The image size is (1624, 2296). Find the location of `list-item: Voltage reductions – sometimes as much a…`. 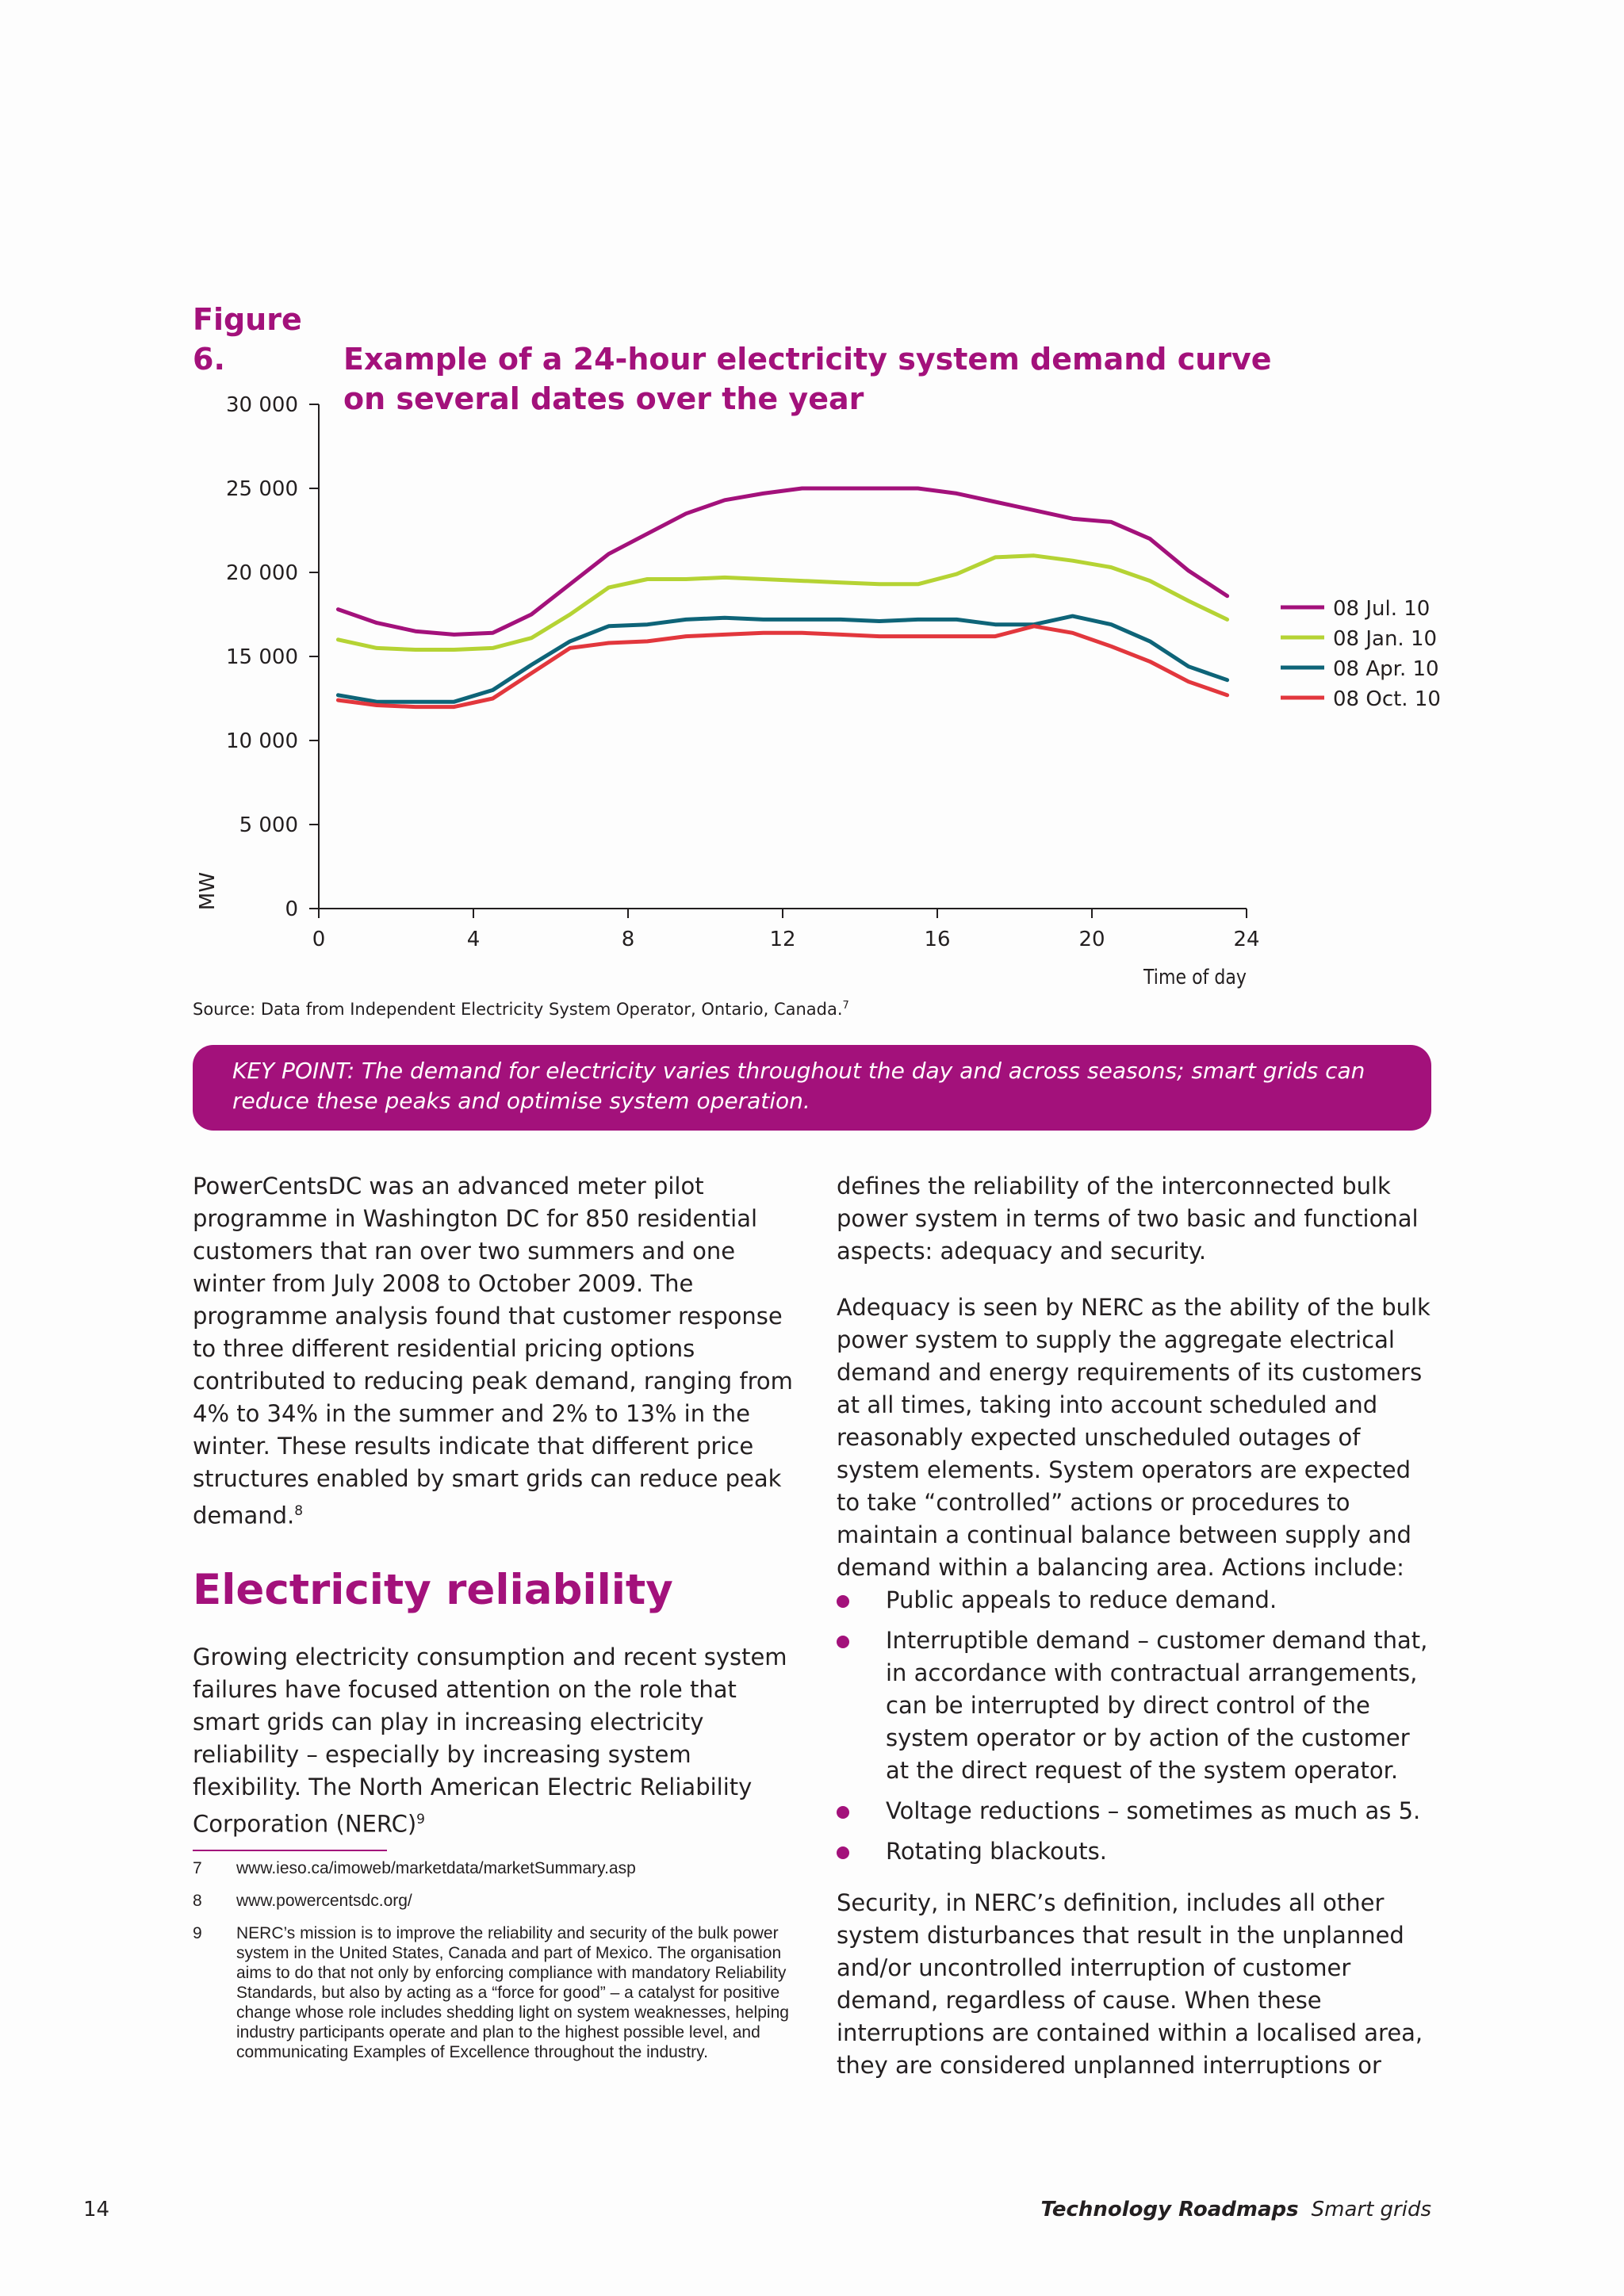

list-item: Voltage reductions – sometimes as much a… is located at coordinates (1138, 1811).